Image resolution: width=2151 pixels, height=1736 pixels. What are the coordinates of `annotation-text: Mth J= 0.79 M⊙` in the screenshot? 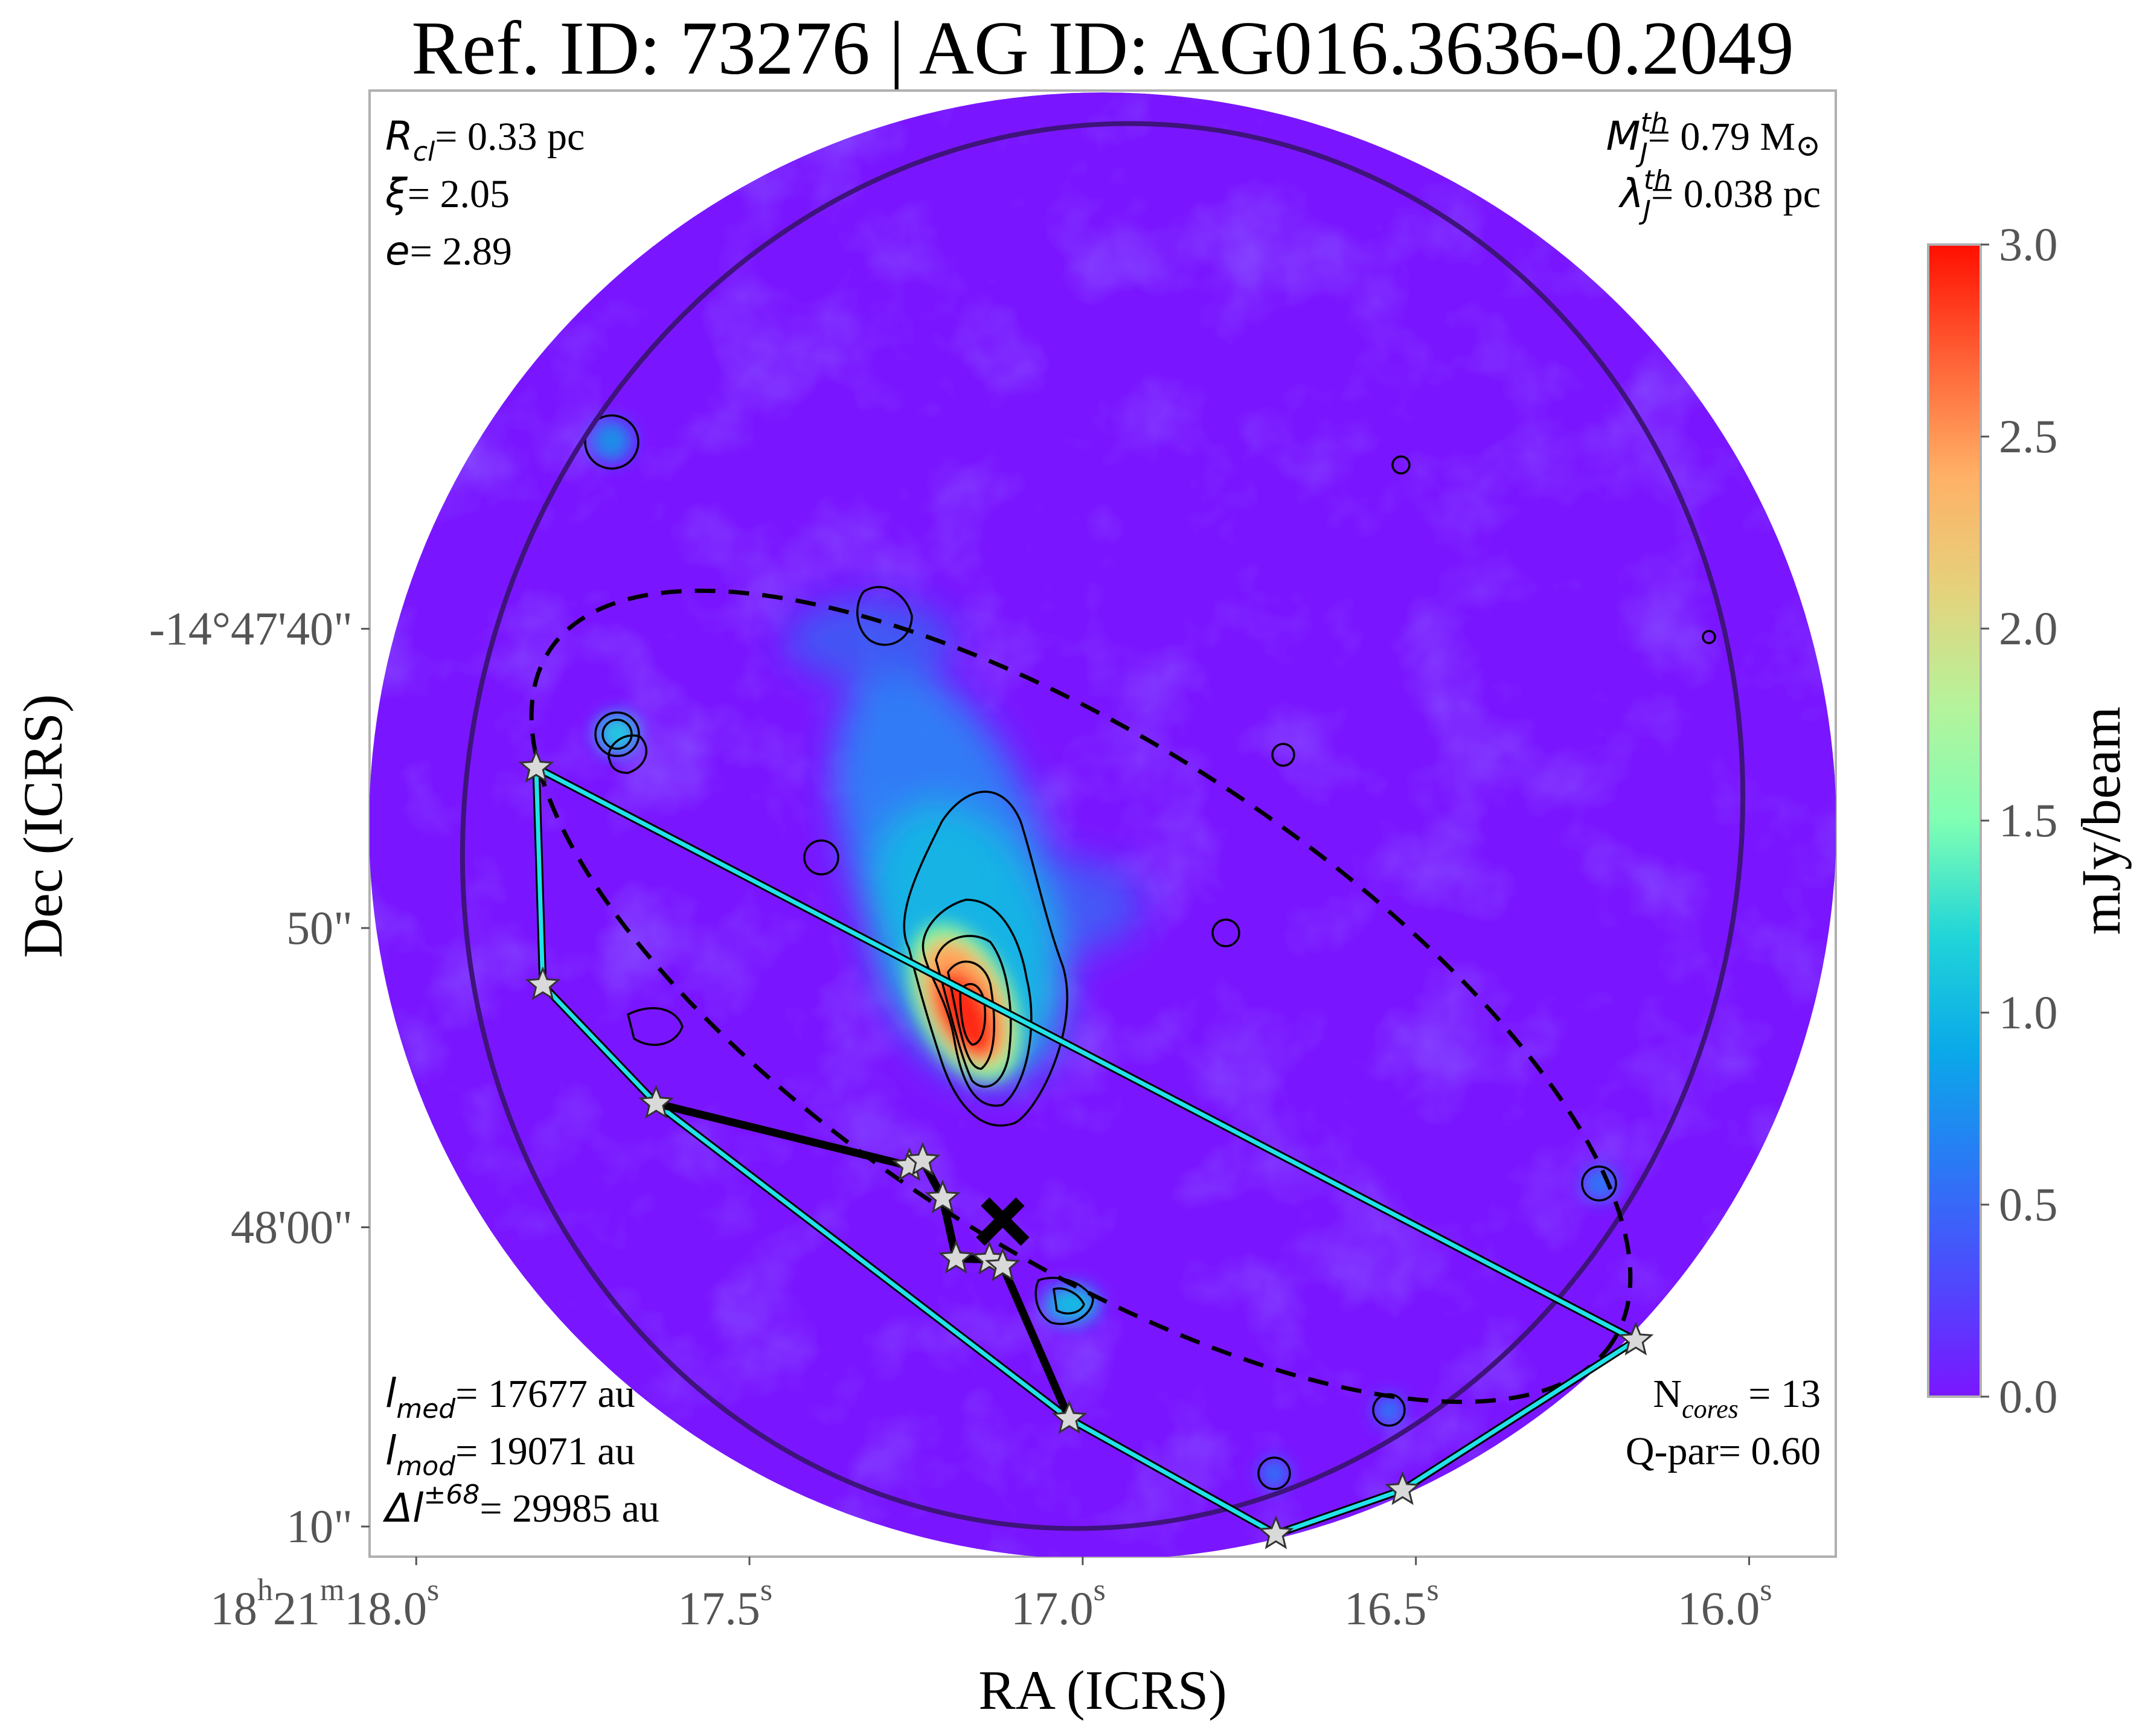 It's located at (1714, 137).